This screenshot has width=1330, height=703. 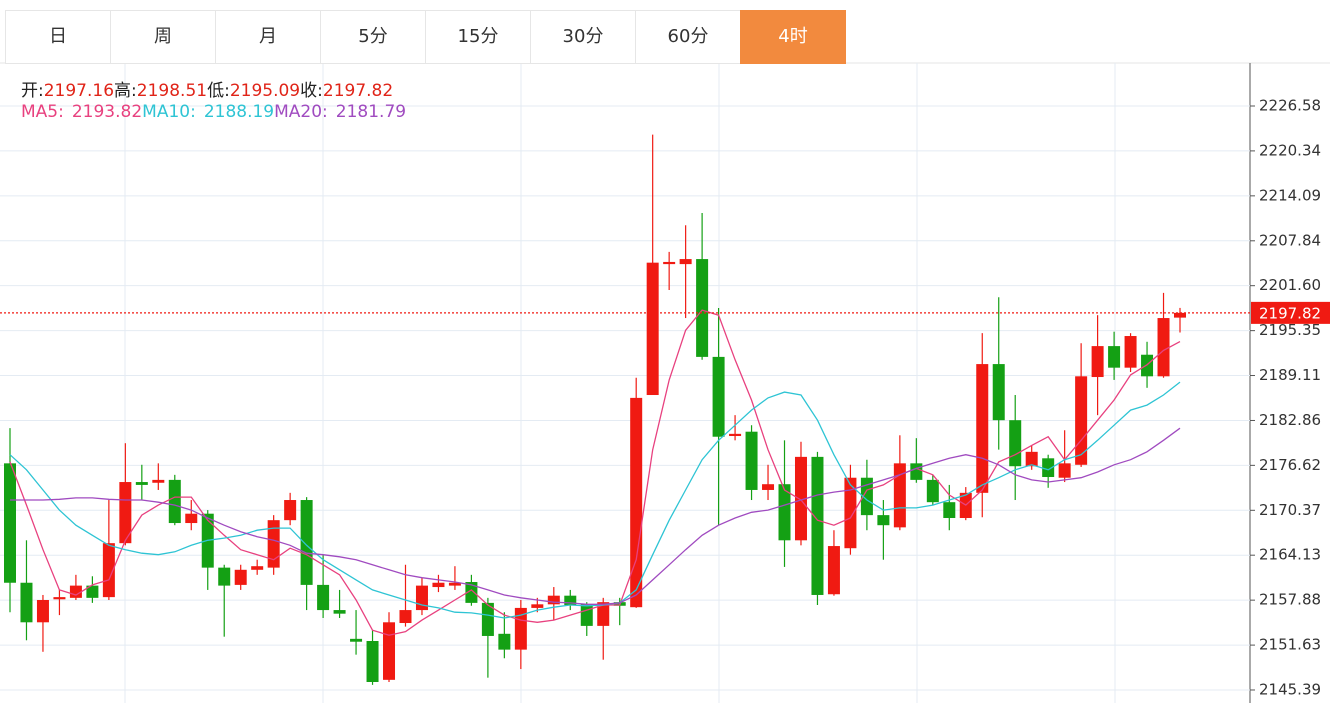 I want to click on ma-legend-name: MA10:, so click(x=169, y=112).